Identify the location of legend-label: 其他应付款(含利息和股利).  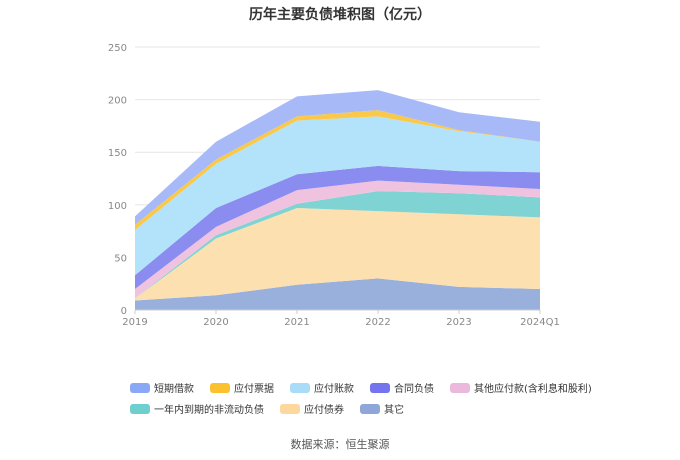
(533, 389).